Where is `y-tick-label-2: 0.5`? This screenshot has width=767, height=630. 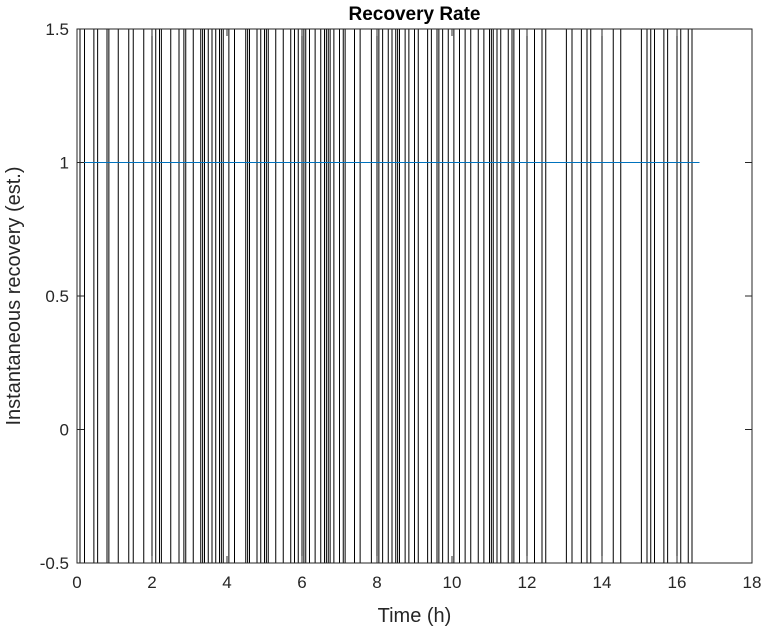
y-tick-label-2: 0.5 is located at coordinates (57, 296).